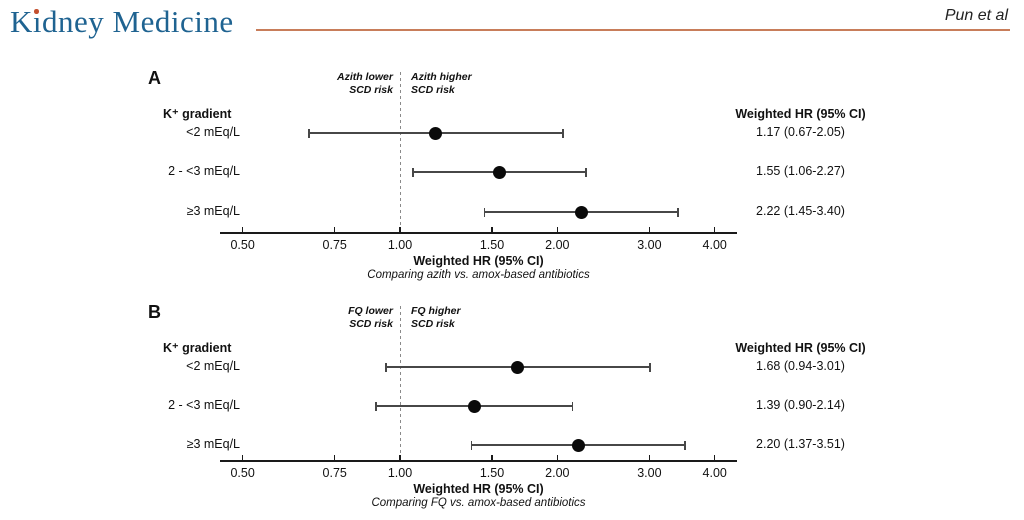 Image resolution: width=1024 pixels, height=520 pixels. What do you see at coordinates (138, 21) in the screenshot?
I see `journal-logo-suffix: dney Medicine` at bounding box center [138, 21].